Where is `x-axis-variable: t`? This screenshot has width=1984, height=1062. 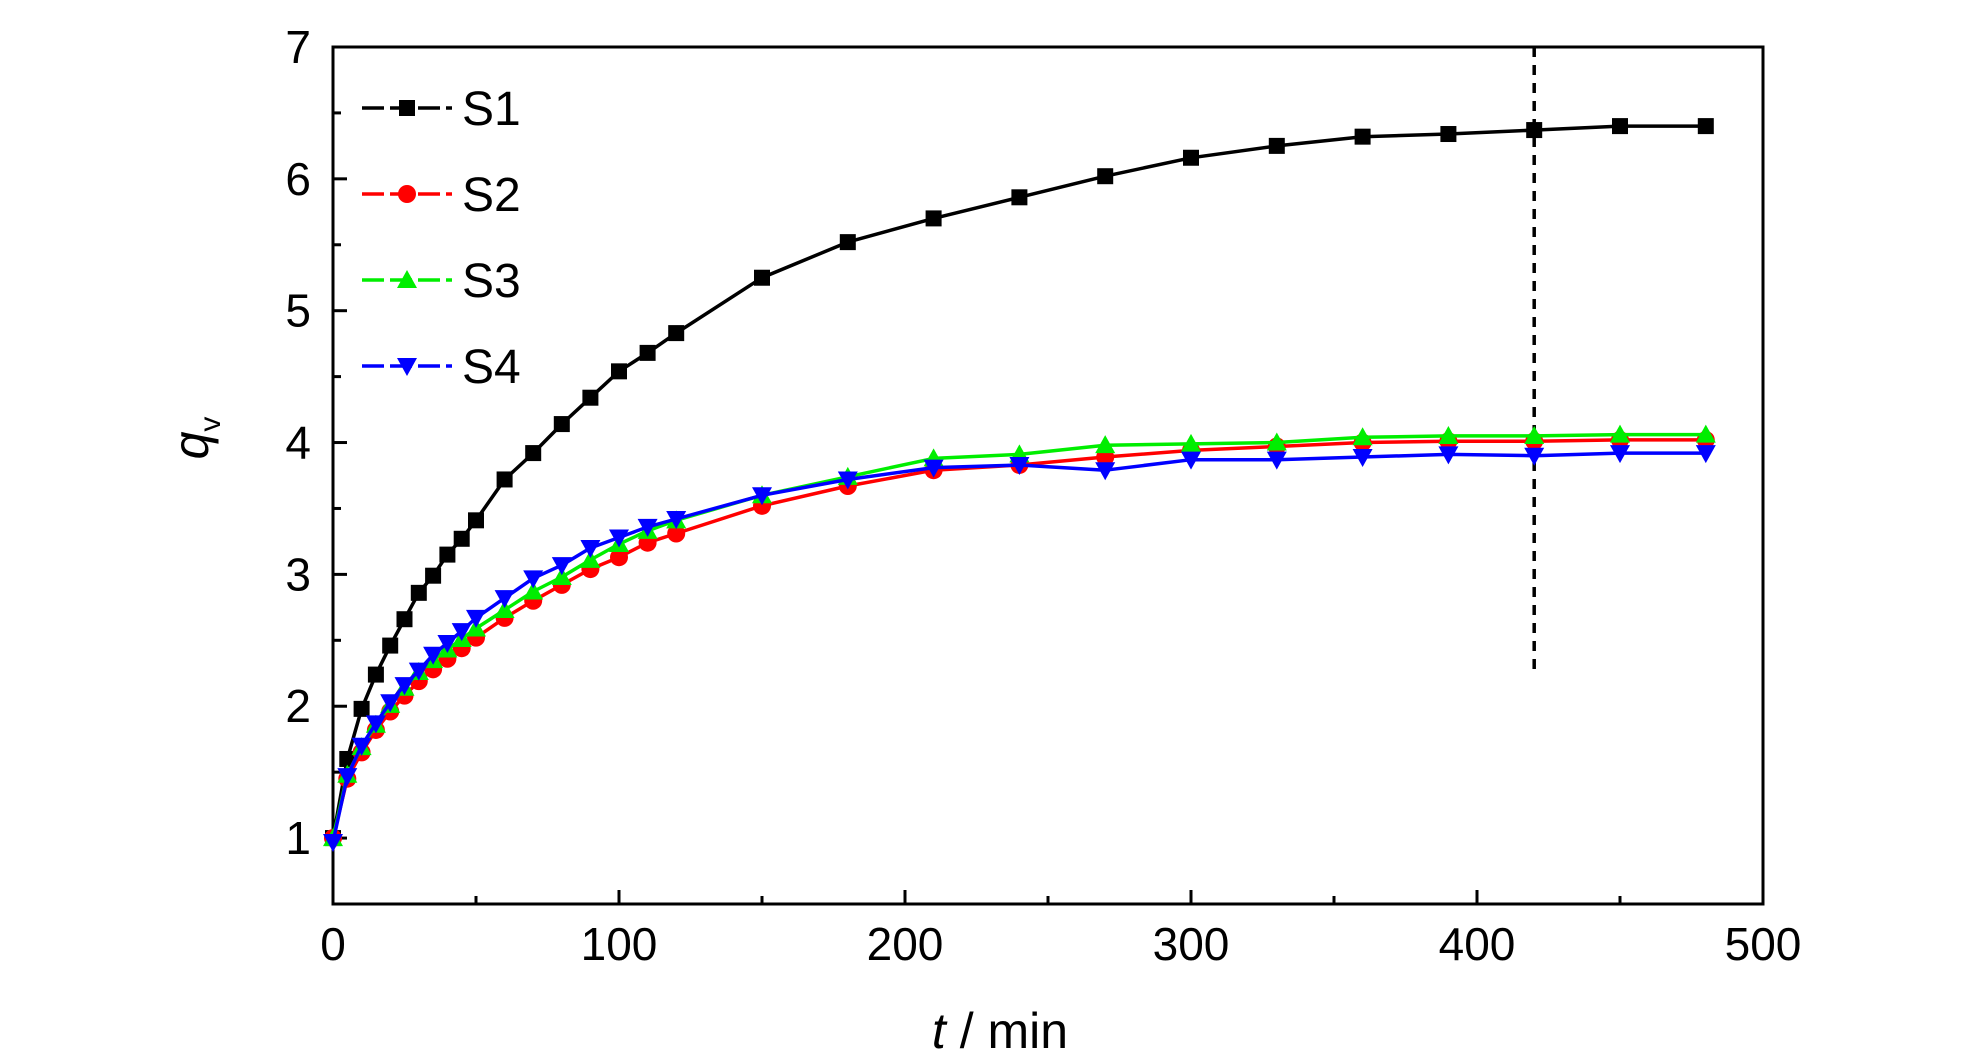 x-axis-variable: t is located at coordinates (940, 1031).